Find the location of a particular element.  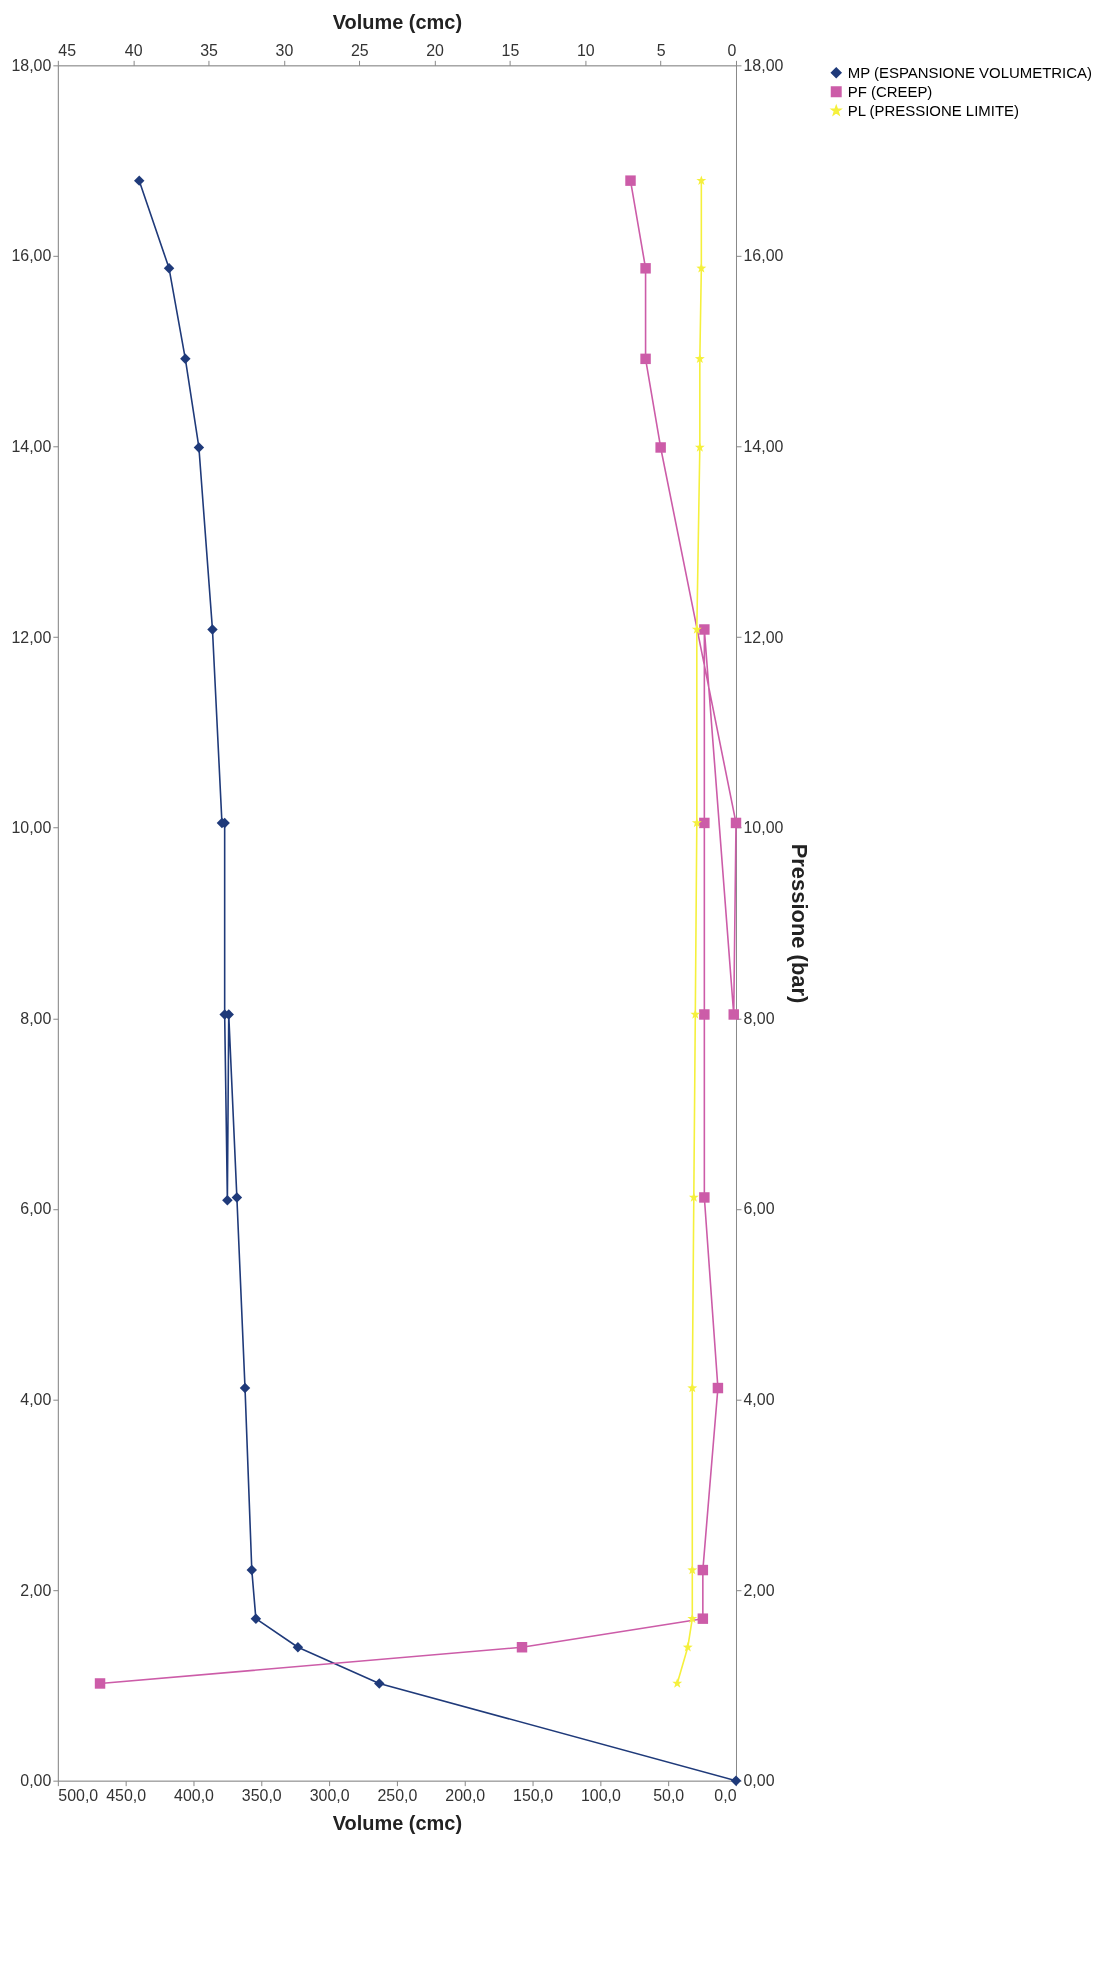

x2-tick-label: 20 is located at coordinates (435, 50).